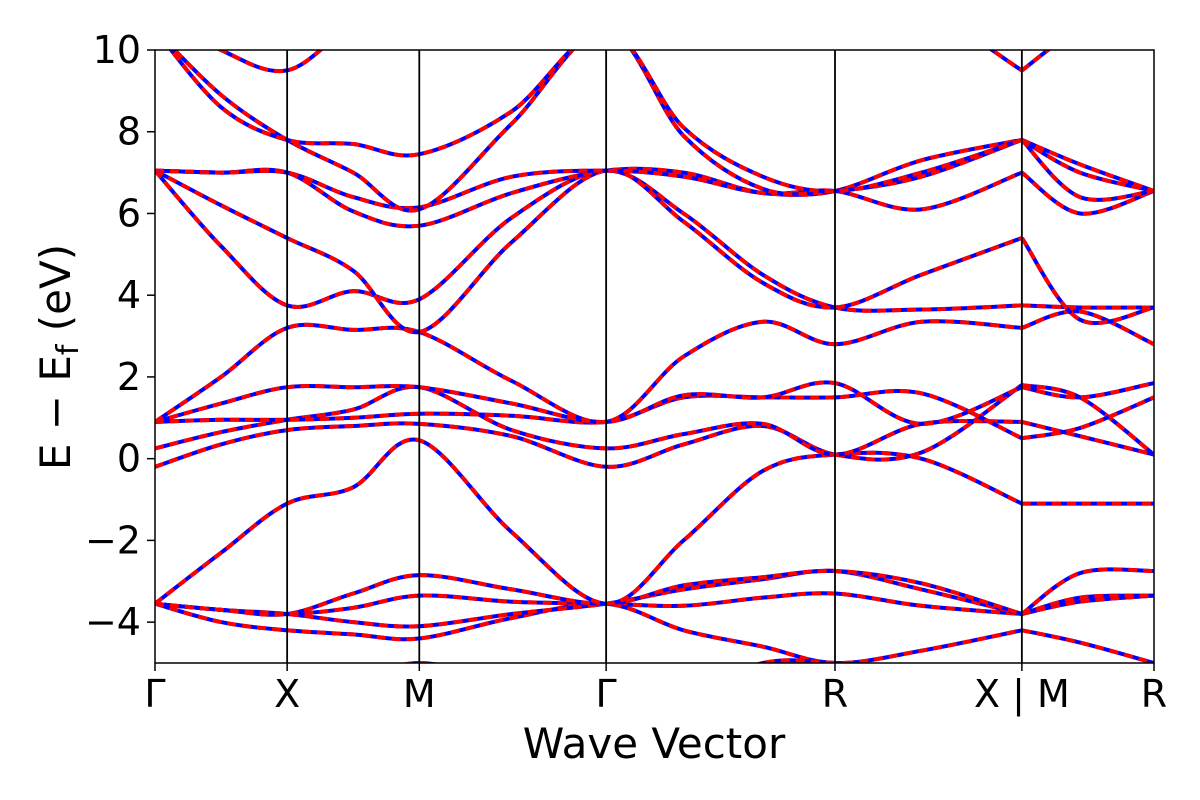 The height and width of the screenshot is (800, 1200). What do you see at coordinates (1022, 694) in the screenshot?
I see `x-tick-label: X | M` at bounding box center [1022, 694].